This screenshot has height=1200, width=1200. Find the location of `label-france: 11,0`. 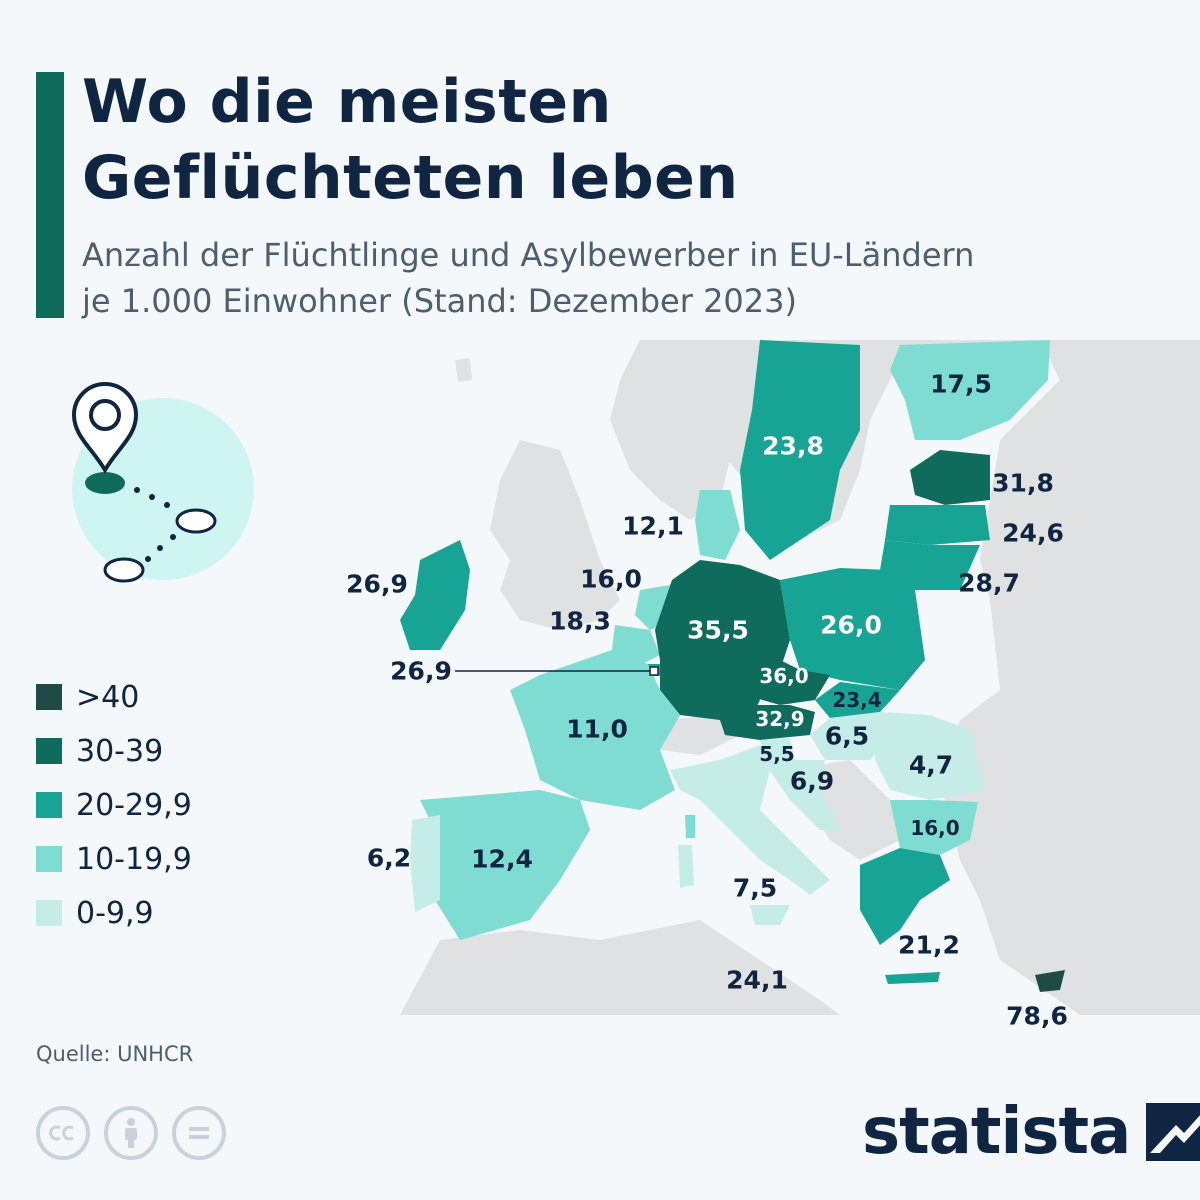

label-france: 11,0 is located at coordinates (597, 729).